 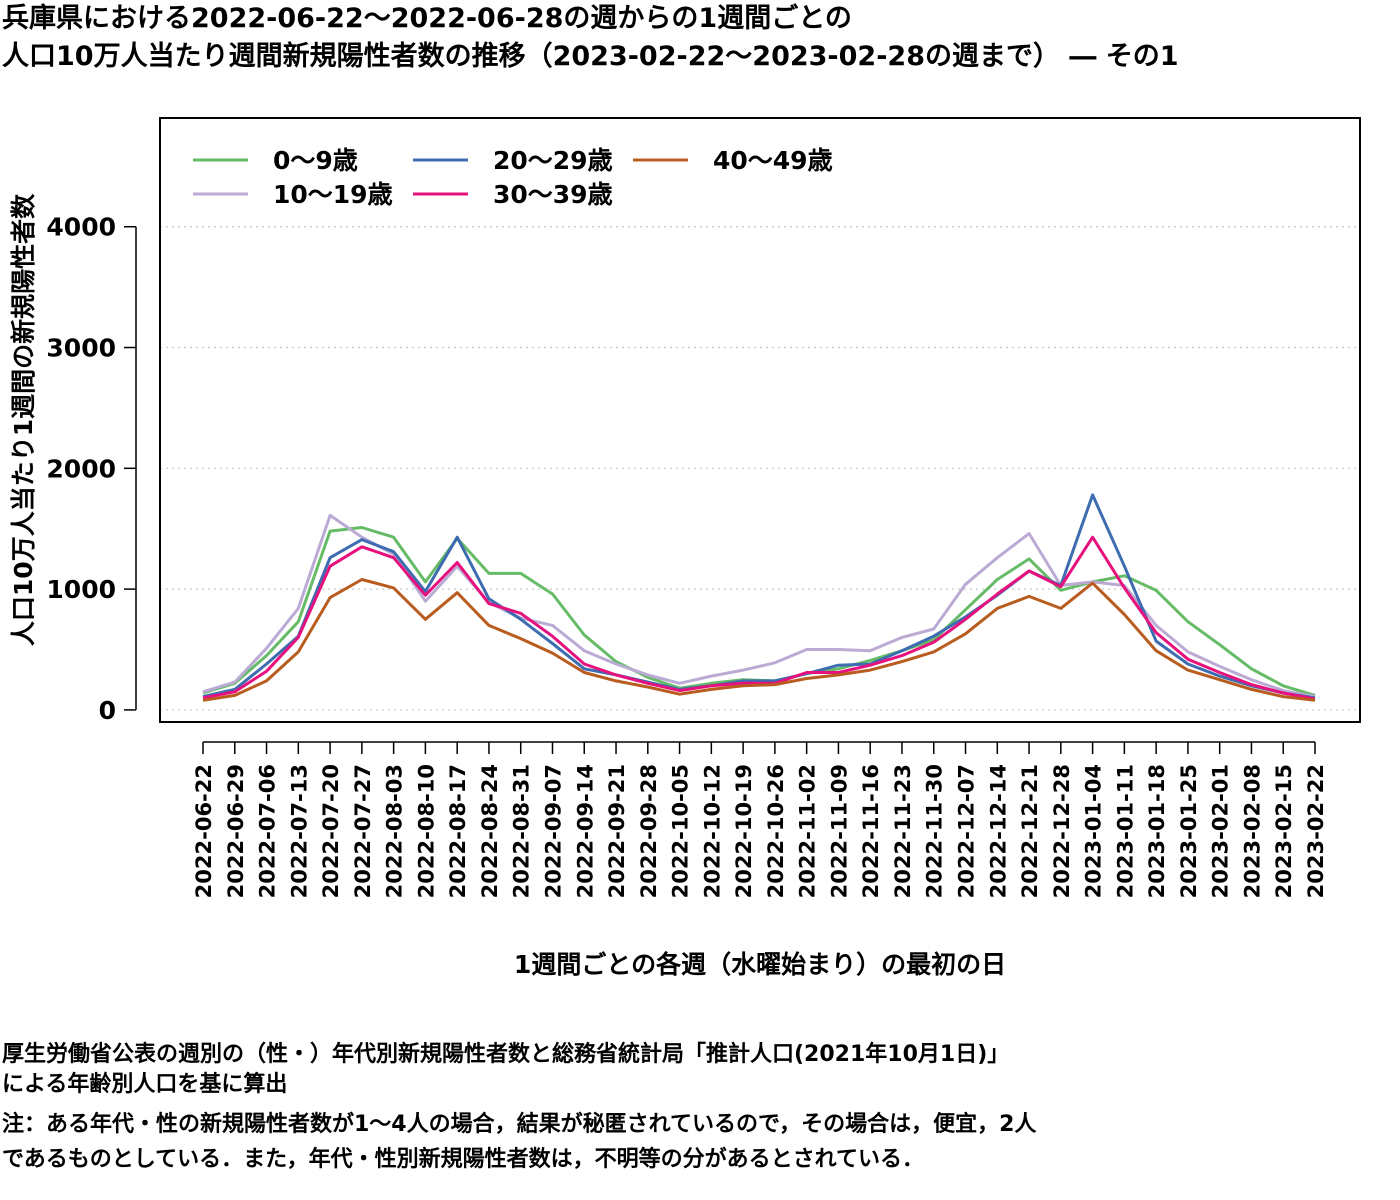 What do you see at coordinates (1284, 831) in the screenshot?
I see `x-tick-label: 2023-02-15` at bounding box center [1284, 831].